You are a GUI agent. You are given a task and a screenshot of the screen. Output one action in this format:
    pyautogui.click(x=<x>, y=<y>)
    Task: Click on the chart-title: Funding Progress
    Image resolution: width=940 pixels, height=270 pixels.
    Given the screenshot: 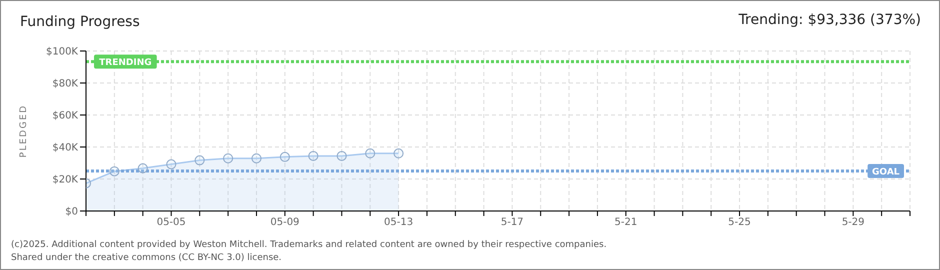 What is the action you would take?
    pyautogui.click(x=80, y=22)
    